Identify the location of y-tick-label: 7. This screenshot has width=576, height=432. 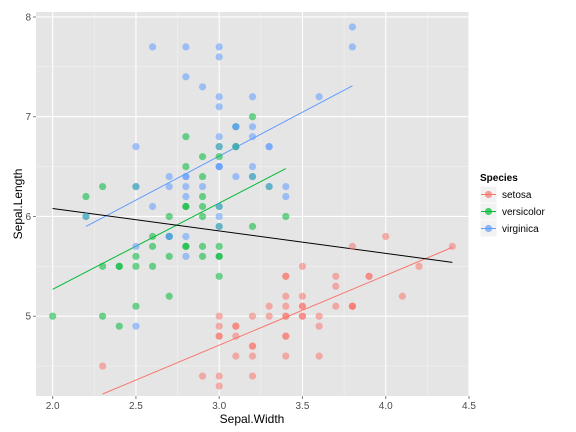
(28, 117).